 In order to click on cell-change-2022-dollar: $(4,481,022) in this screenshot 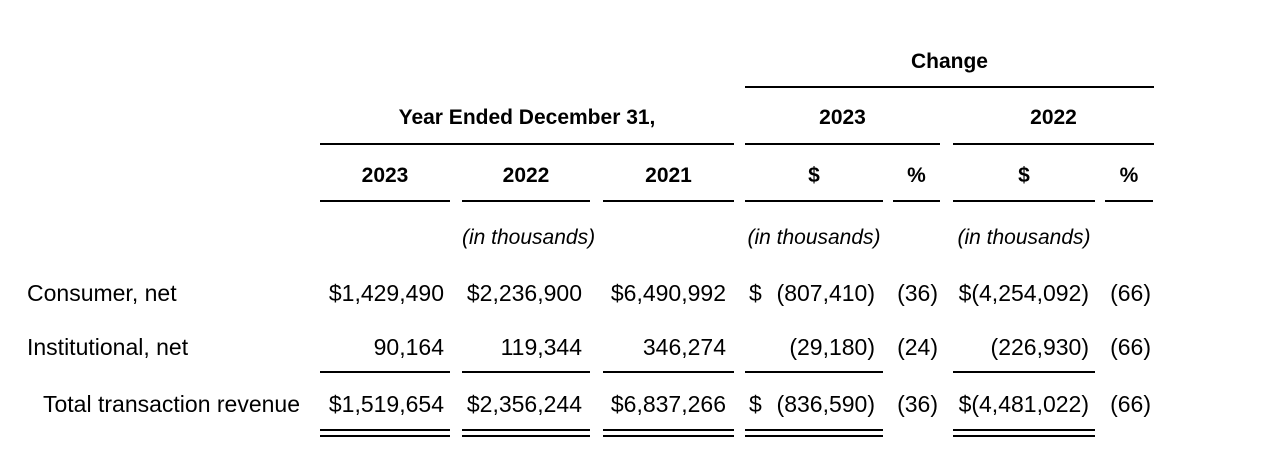, I will do `click(1023, 404)`.